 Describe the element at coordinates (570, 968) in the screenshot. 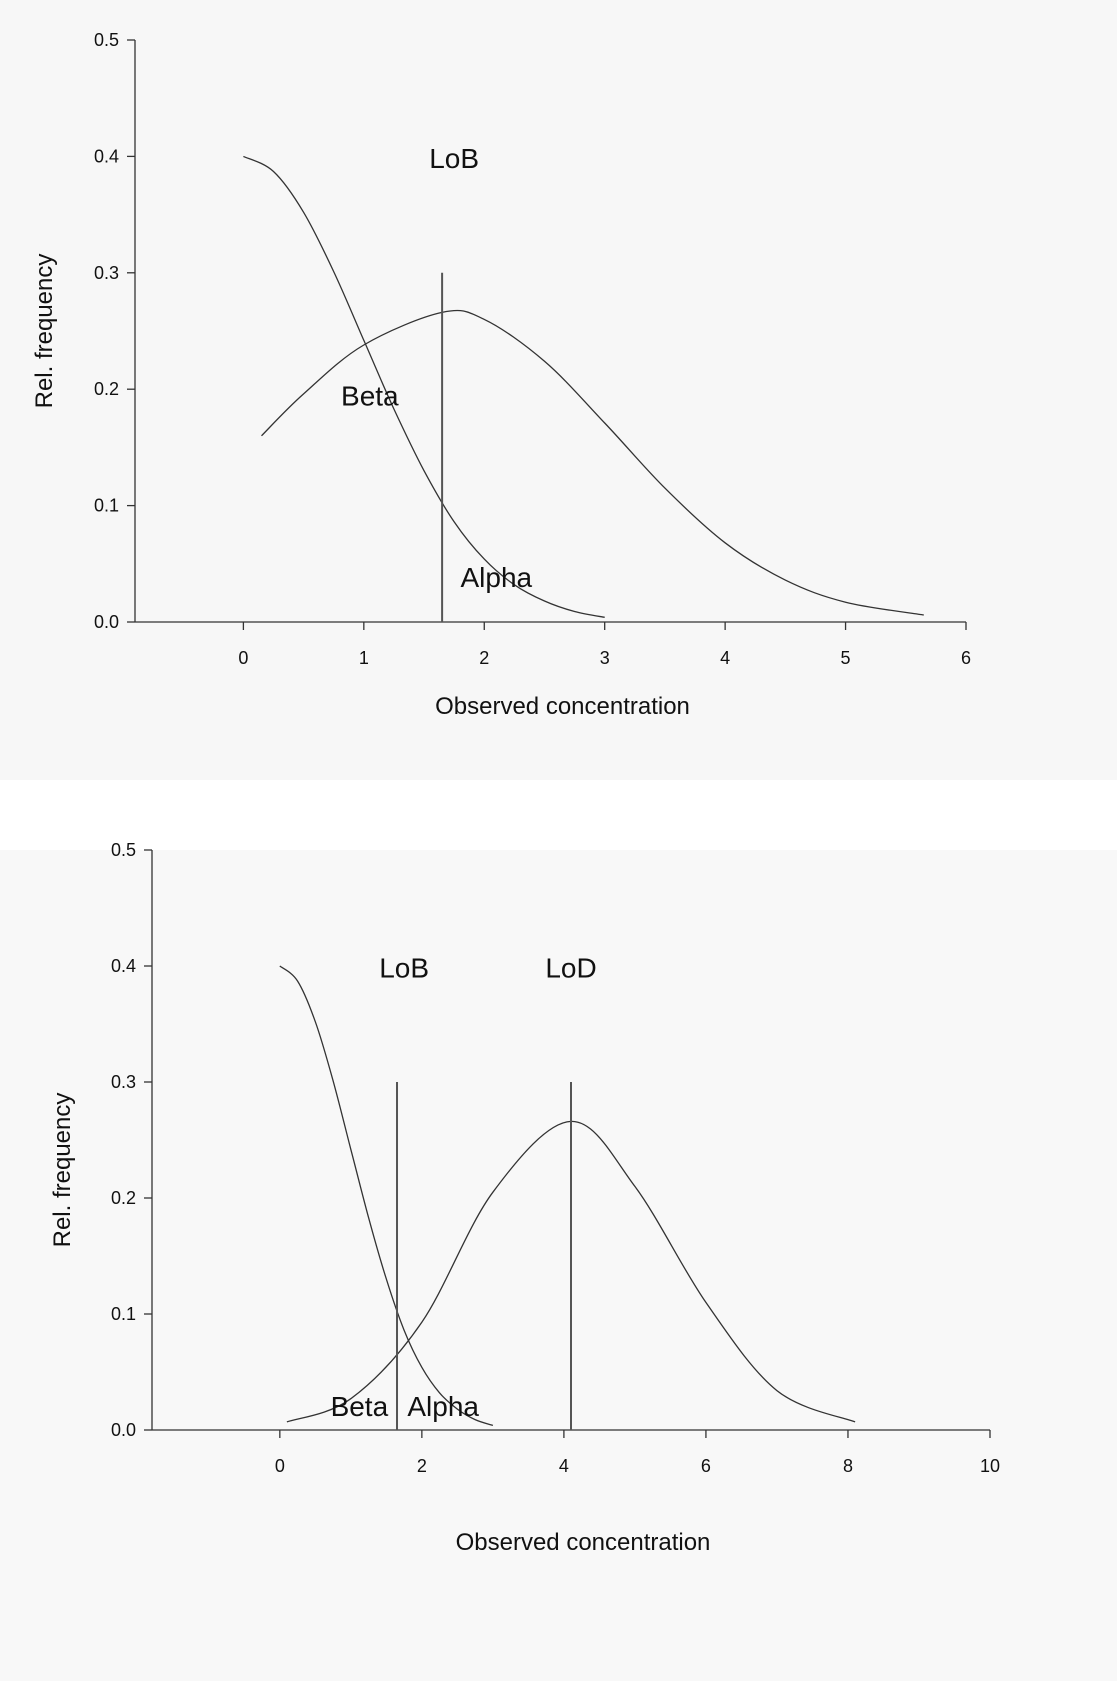

I see `annotation-lod: LoD` at that location.